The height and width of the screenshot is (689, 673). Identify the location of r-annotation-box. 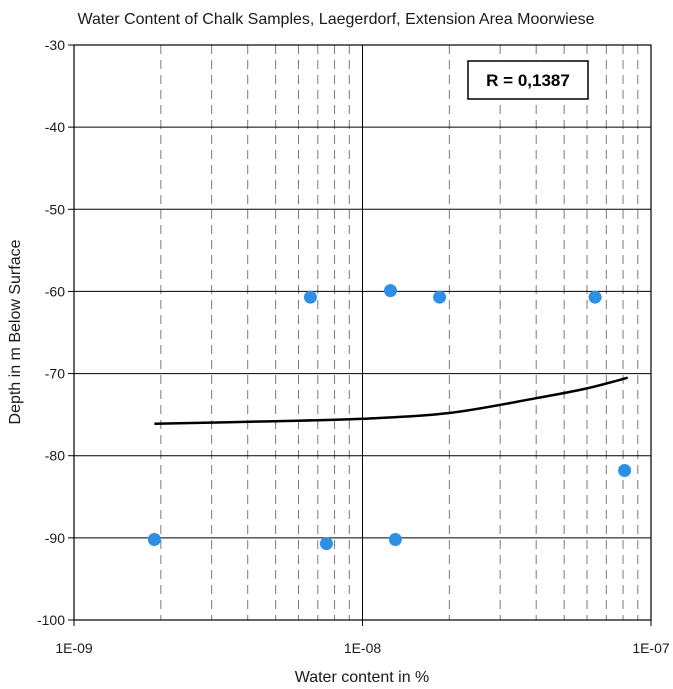
(528, 80).